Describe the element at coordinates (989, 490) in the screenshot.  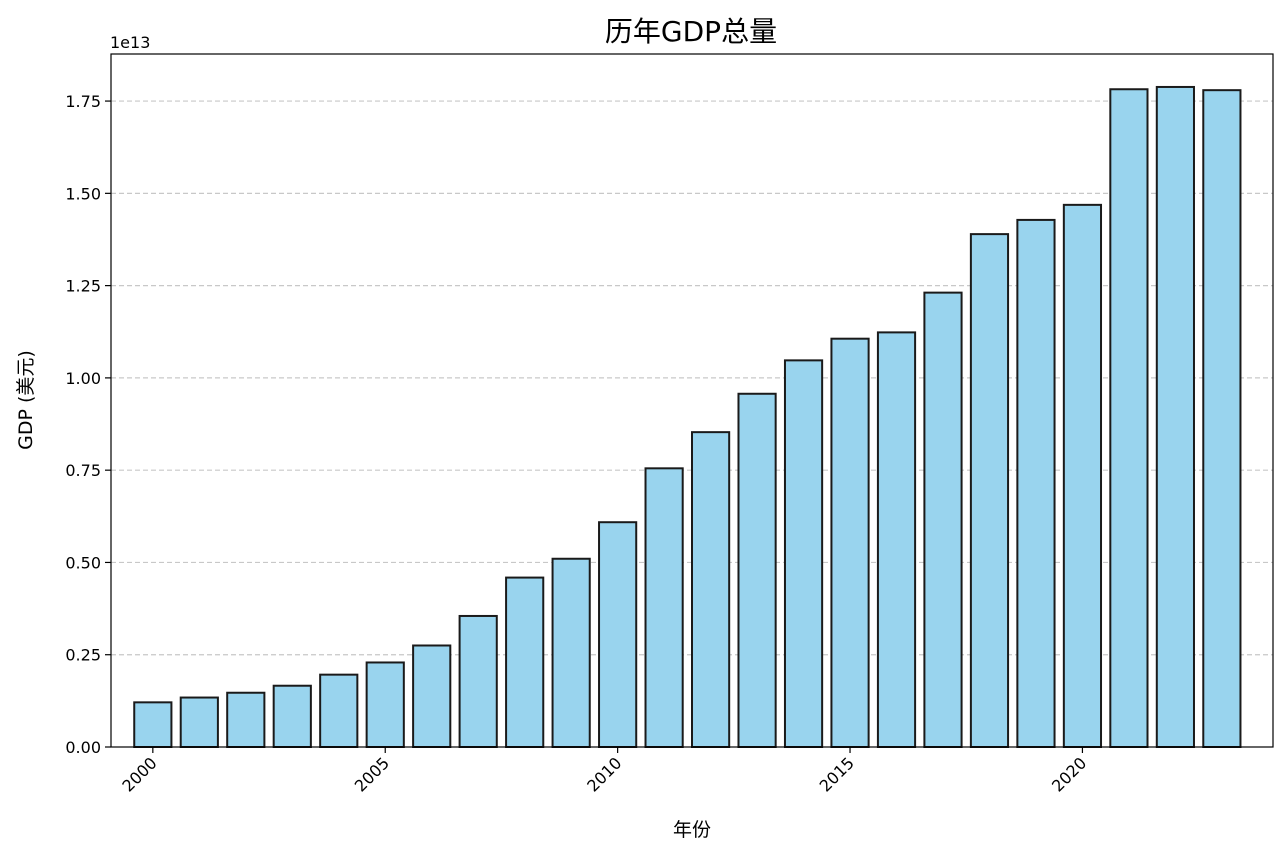
I see `bar-2018` at that location.